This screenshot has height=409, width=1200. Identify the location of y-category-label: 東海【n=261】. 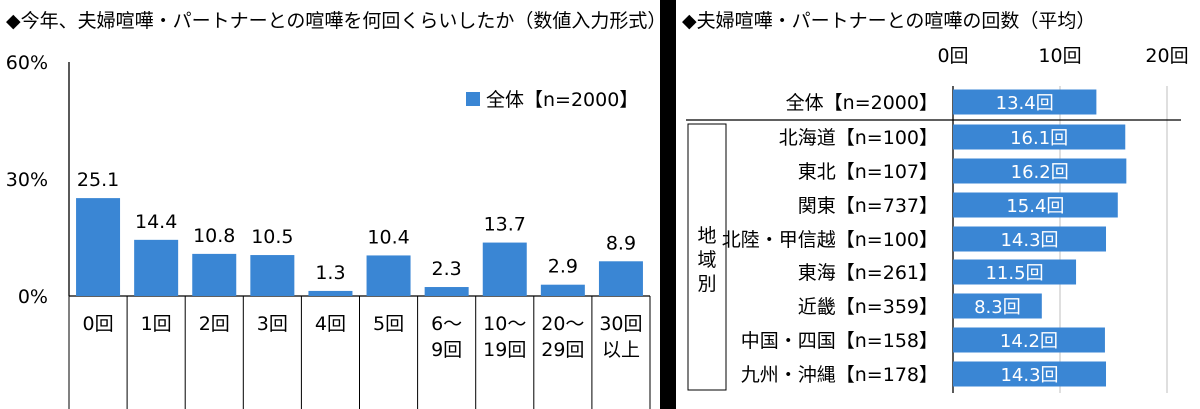
(868, 273).